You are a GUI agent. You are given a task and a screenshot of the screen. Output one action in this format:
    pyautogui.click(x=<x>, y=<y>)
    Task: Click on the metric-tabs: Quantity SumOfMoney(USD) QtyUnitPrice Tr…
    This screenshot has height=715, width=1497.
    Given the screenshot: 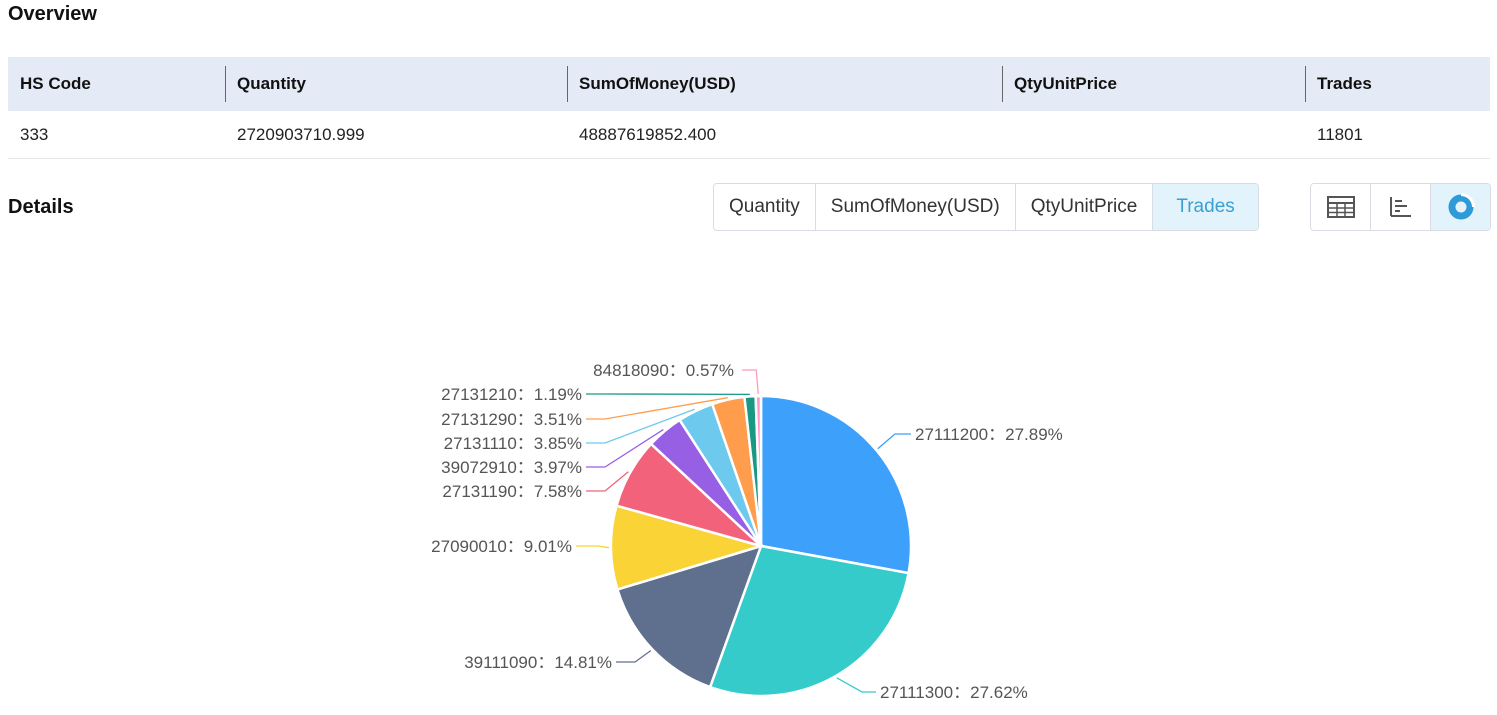 What is the action you would take?
    pyautogui.click(x=986, y=207)
    